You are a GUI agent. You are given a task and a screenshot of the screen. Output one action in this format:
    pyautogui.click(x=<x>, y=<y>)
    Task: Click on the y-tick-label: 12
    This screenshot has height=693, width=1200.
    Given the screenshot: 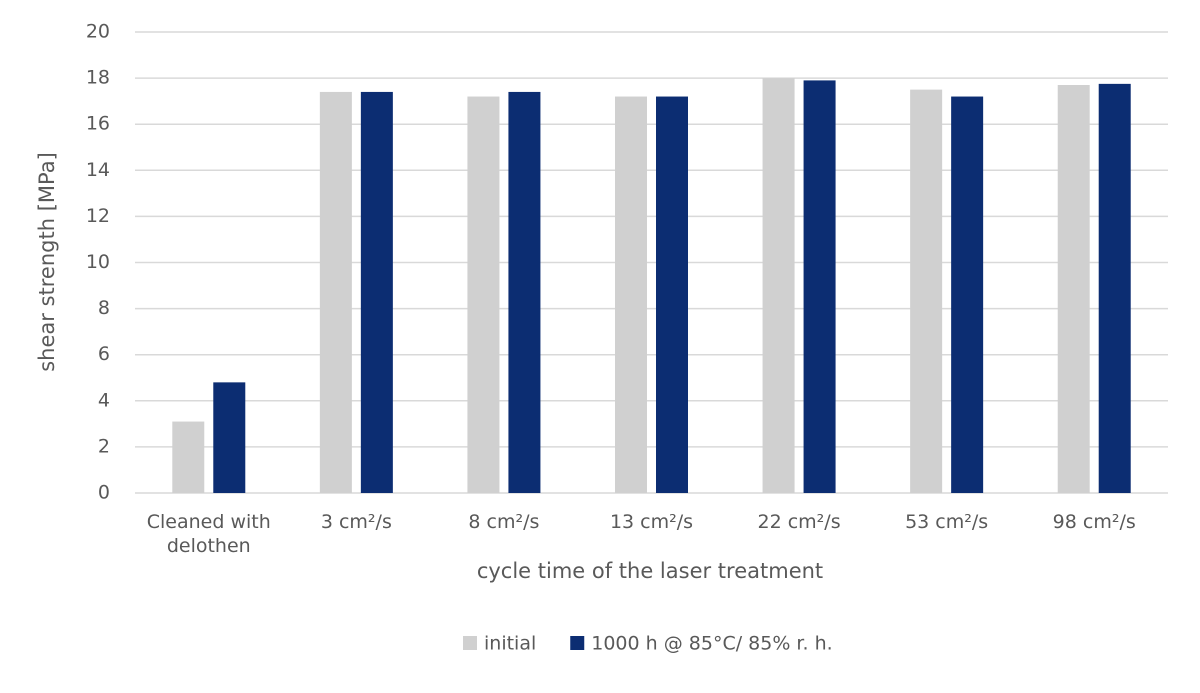 What is the action you would take?
    pyautogui.click(x=98, y=216)
    